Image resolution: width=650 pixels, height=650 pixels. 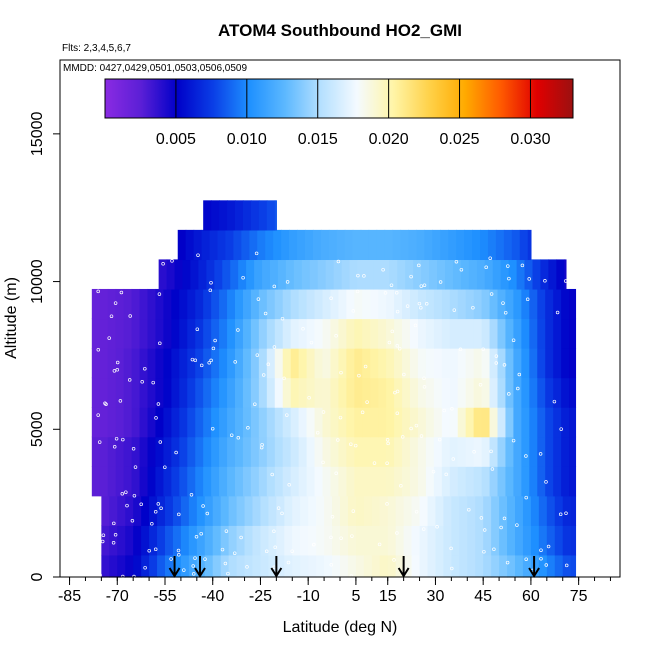 What do you see at coordinates (531, 596) in the screenshot?
I see `x-tick-label: 60` at bounding box center [531, 596].